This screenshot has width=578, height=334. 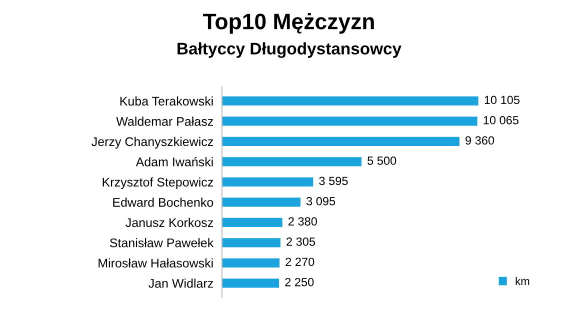 What do you see at coordinates (163, 202) in the screenshot?
I see `y-tick-label: Edward Bochenko` at bounding box center [163, 202].